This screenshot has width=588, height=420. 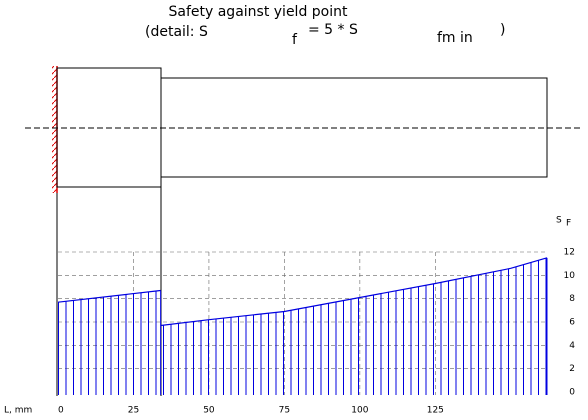 I want to click on x-tick-label: 25, so click(x=133, y=411).